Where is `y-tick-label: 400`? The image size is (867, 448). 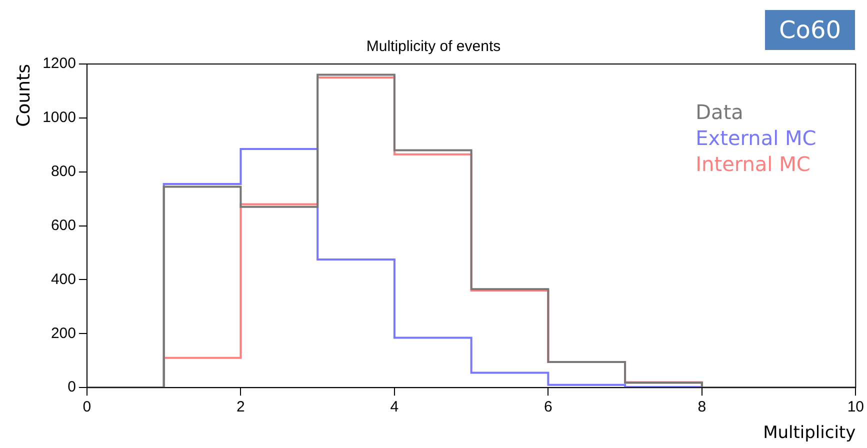
y-tick-label: 400 is located at coordinates (63, 279).